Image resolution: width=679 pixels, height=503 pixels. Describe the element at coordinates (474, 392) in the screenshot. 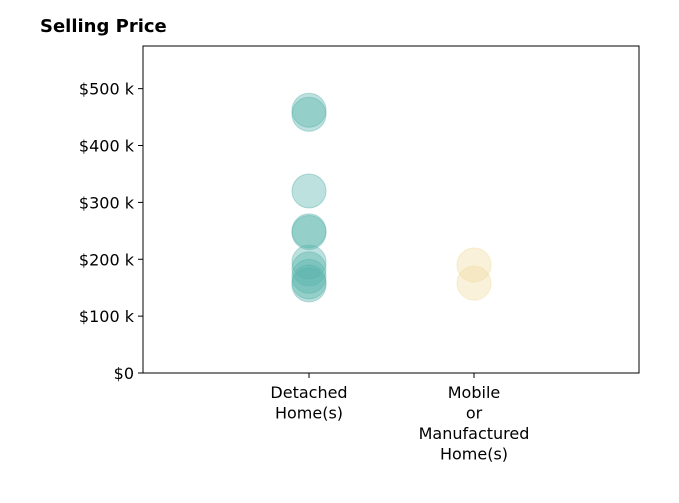

I see `x-tick-label: Mobile` at that location.